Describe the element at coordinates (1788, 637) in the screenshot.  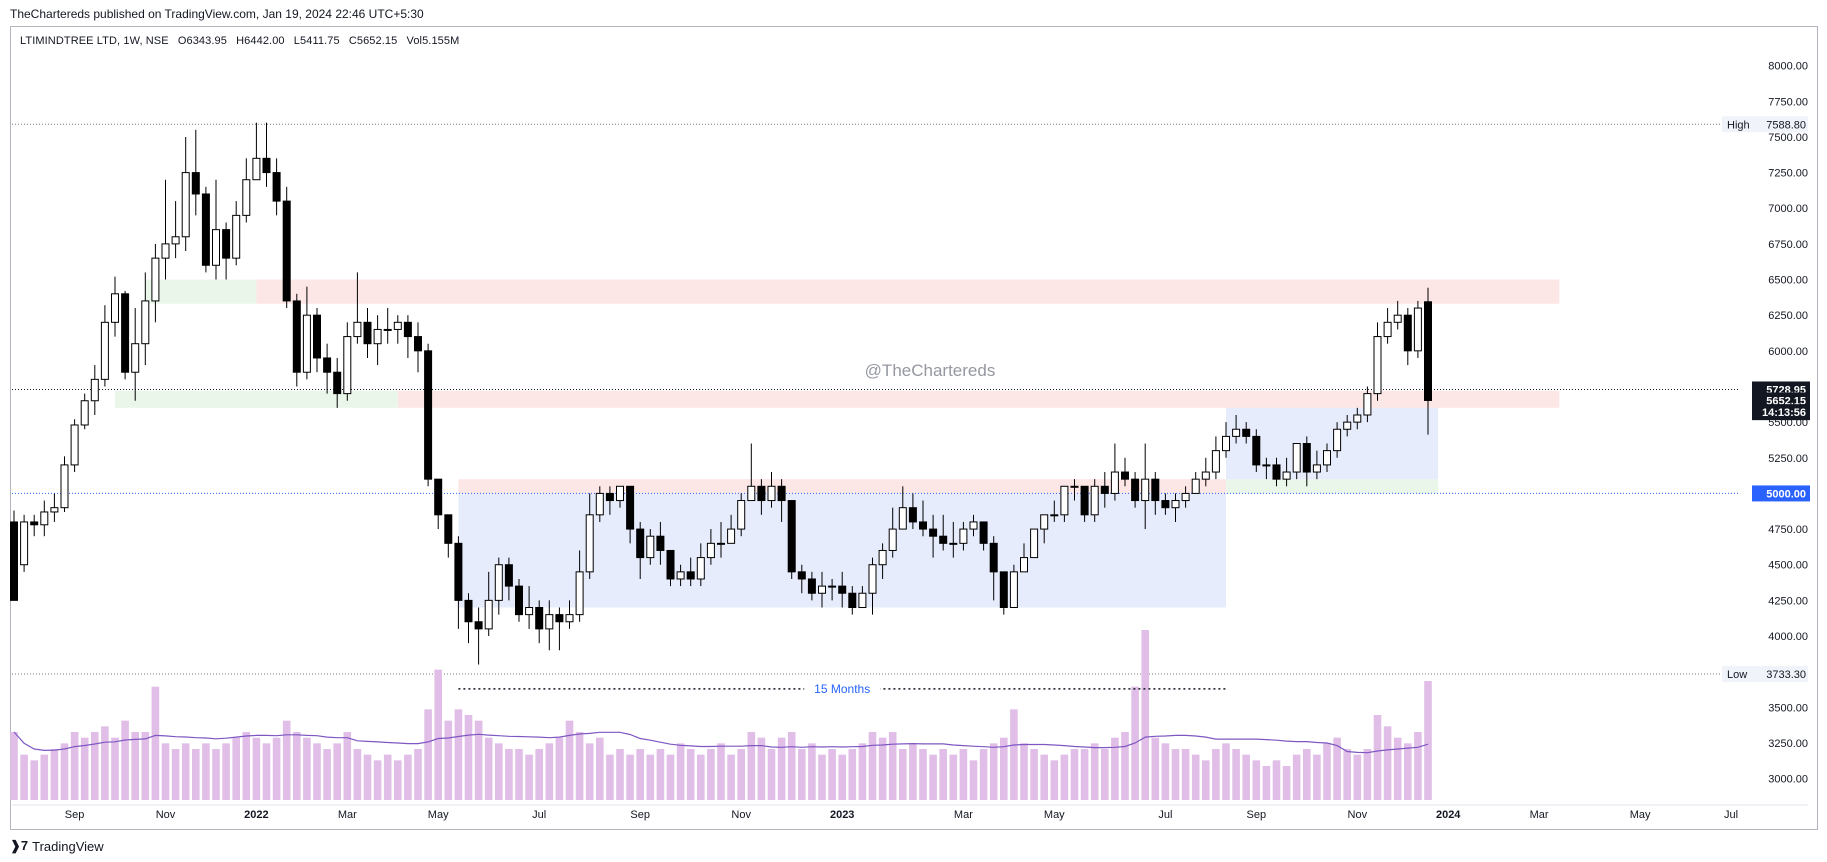
I see `y-tick-label: 4000.00` at that location.